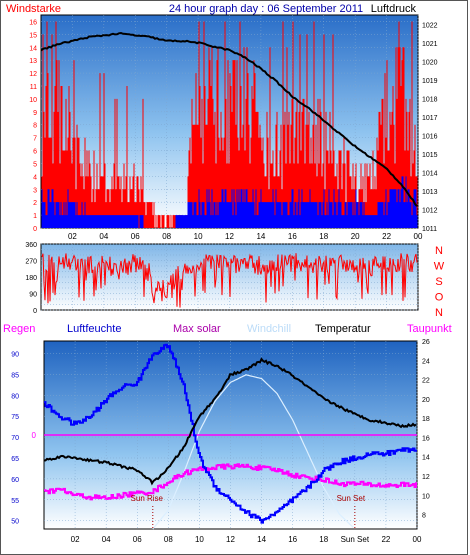 This screenshot has width=470, height=555. Describe the element at coordinates (31, 278) in the screenshot. I see `direction-tick-label: 180` at that location.